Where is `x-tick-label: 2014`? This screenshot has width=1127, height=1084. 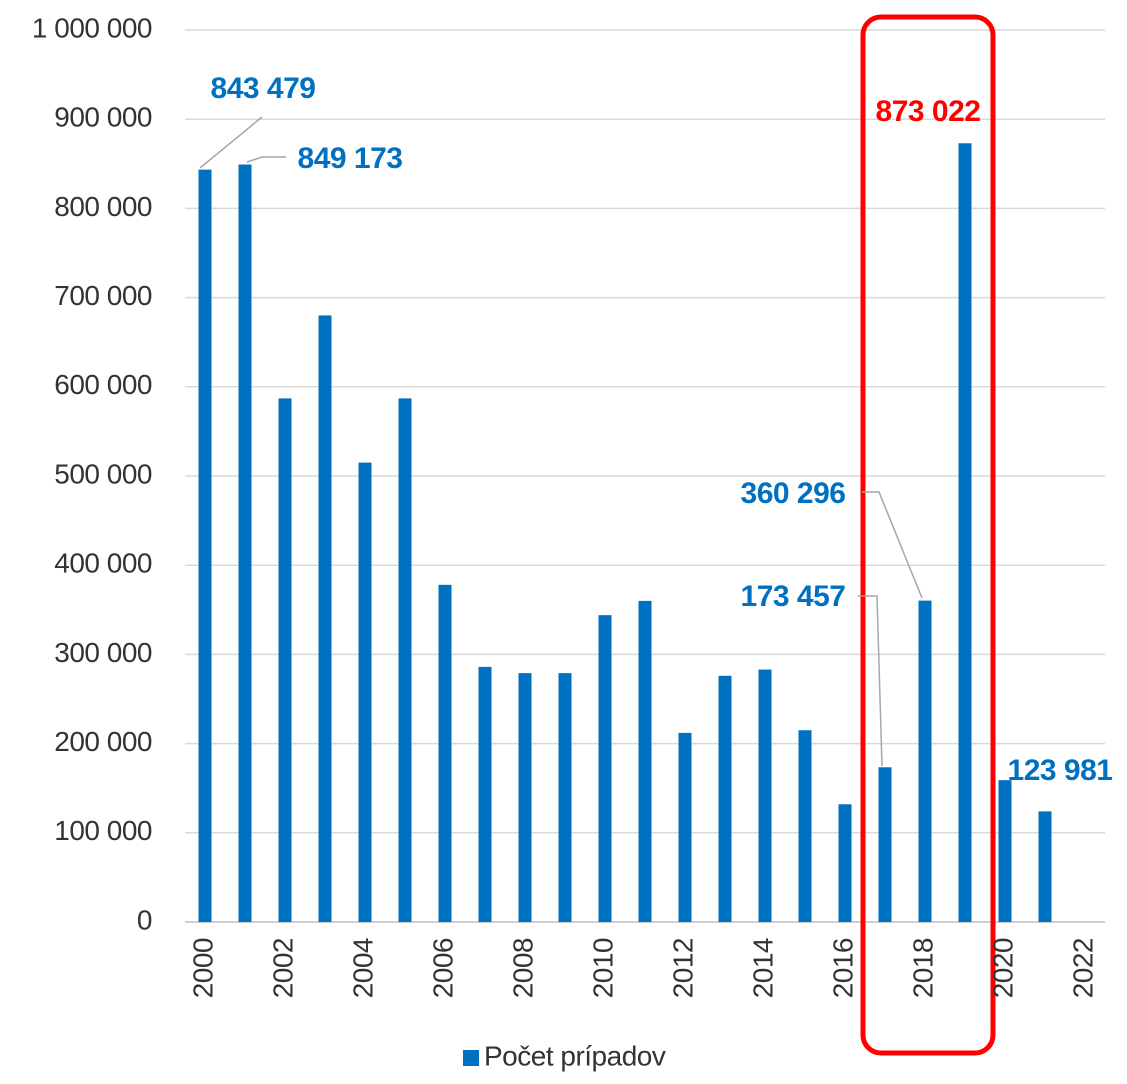 x-tick-label: 2014 is located at coordinates (762, 968).